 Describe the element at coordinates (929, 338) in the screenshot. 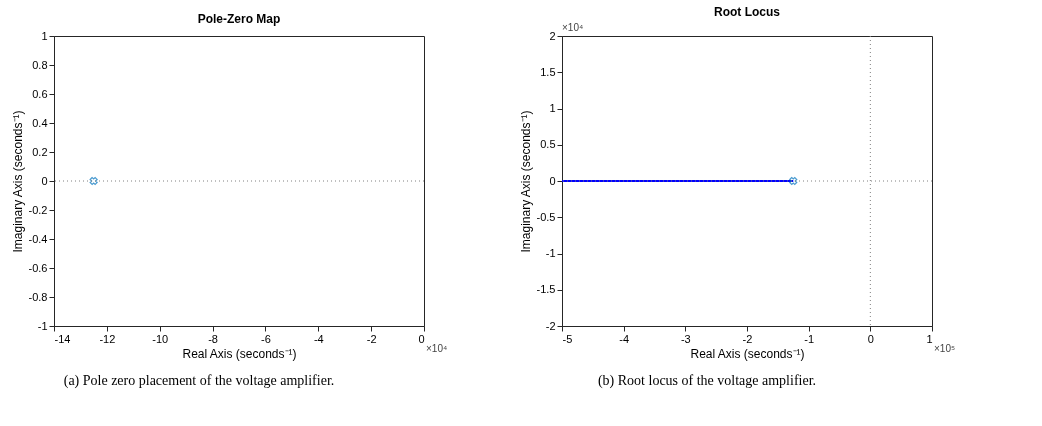

I see `x-tick-label: 1` at that location.